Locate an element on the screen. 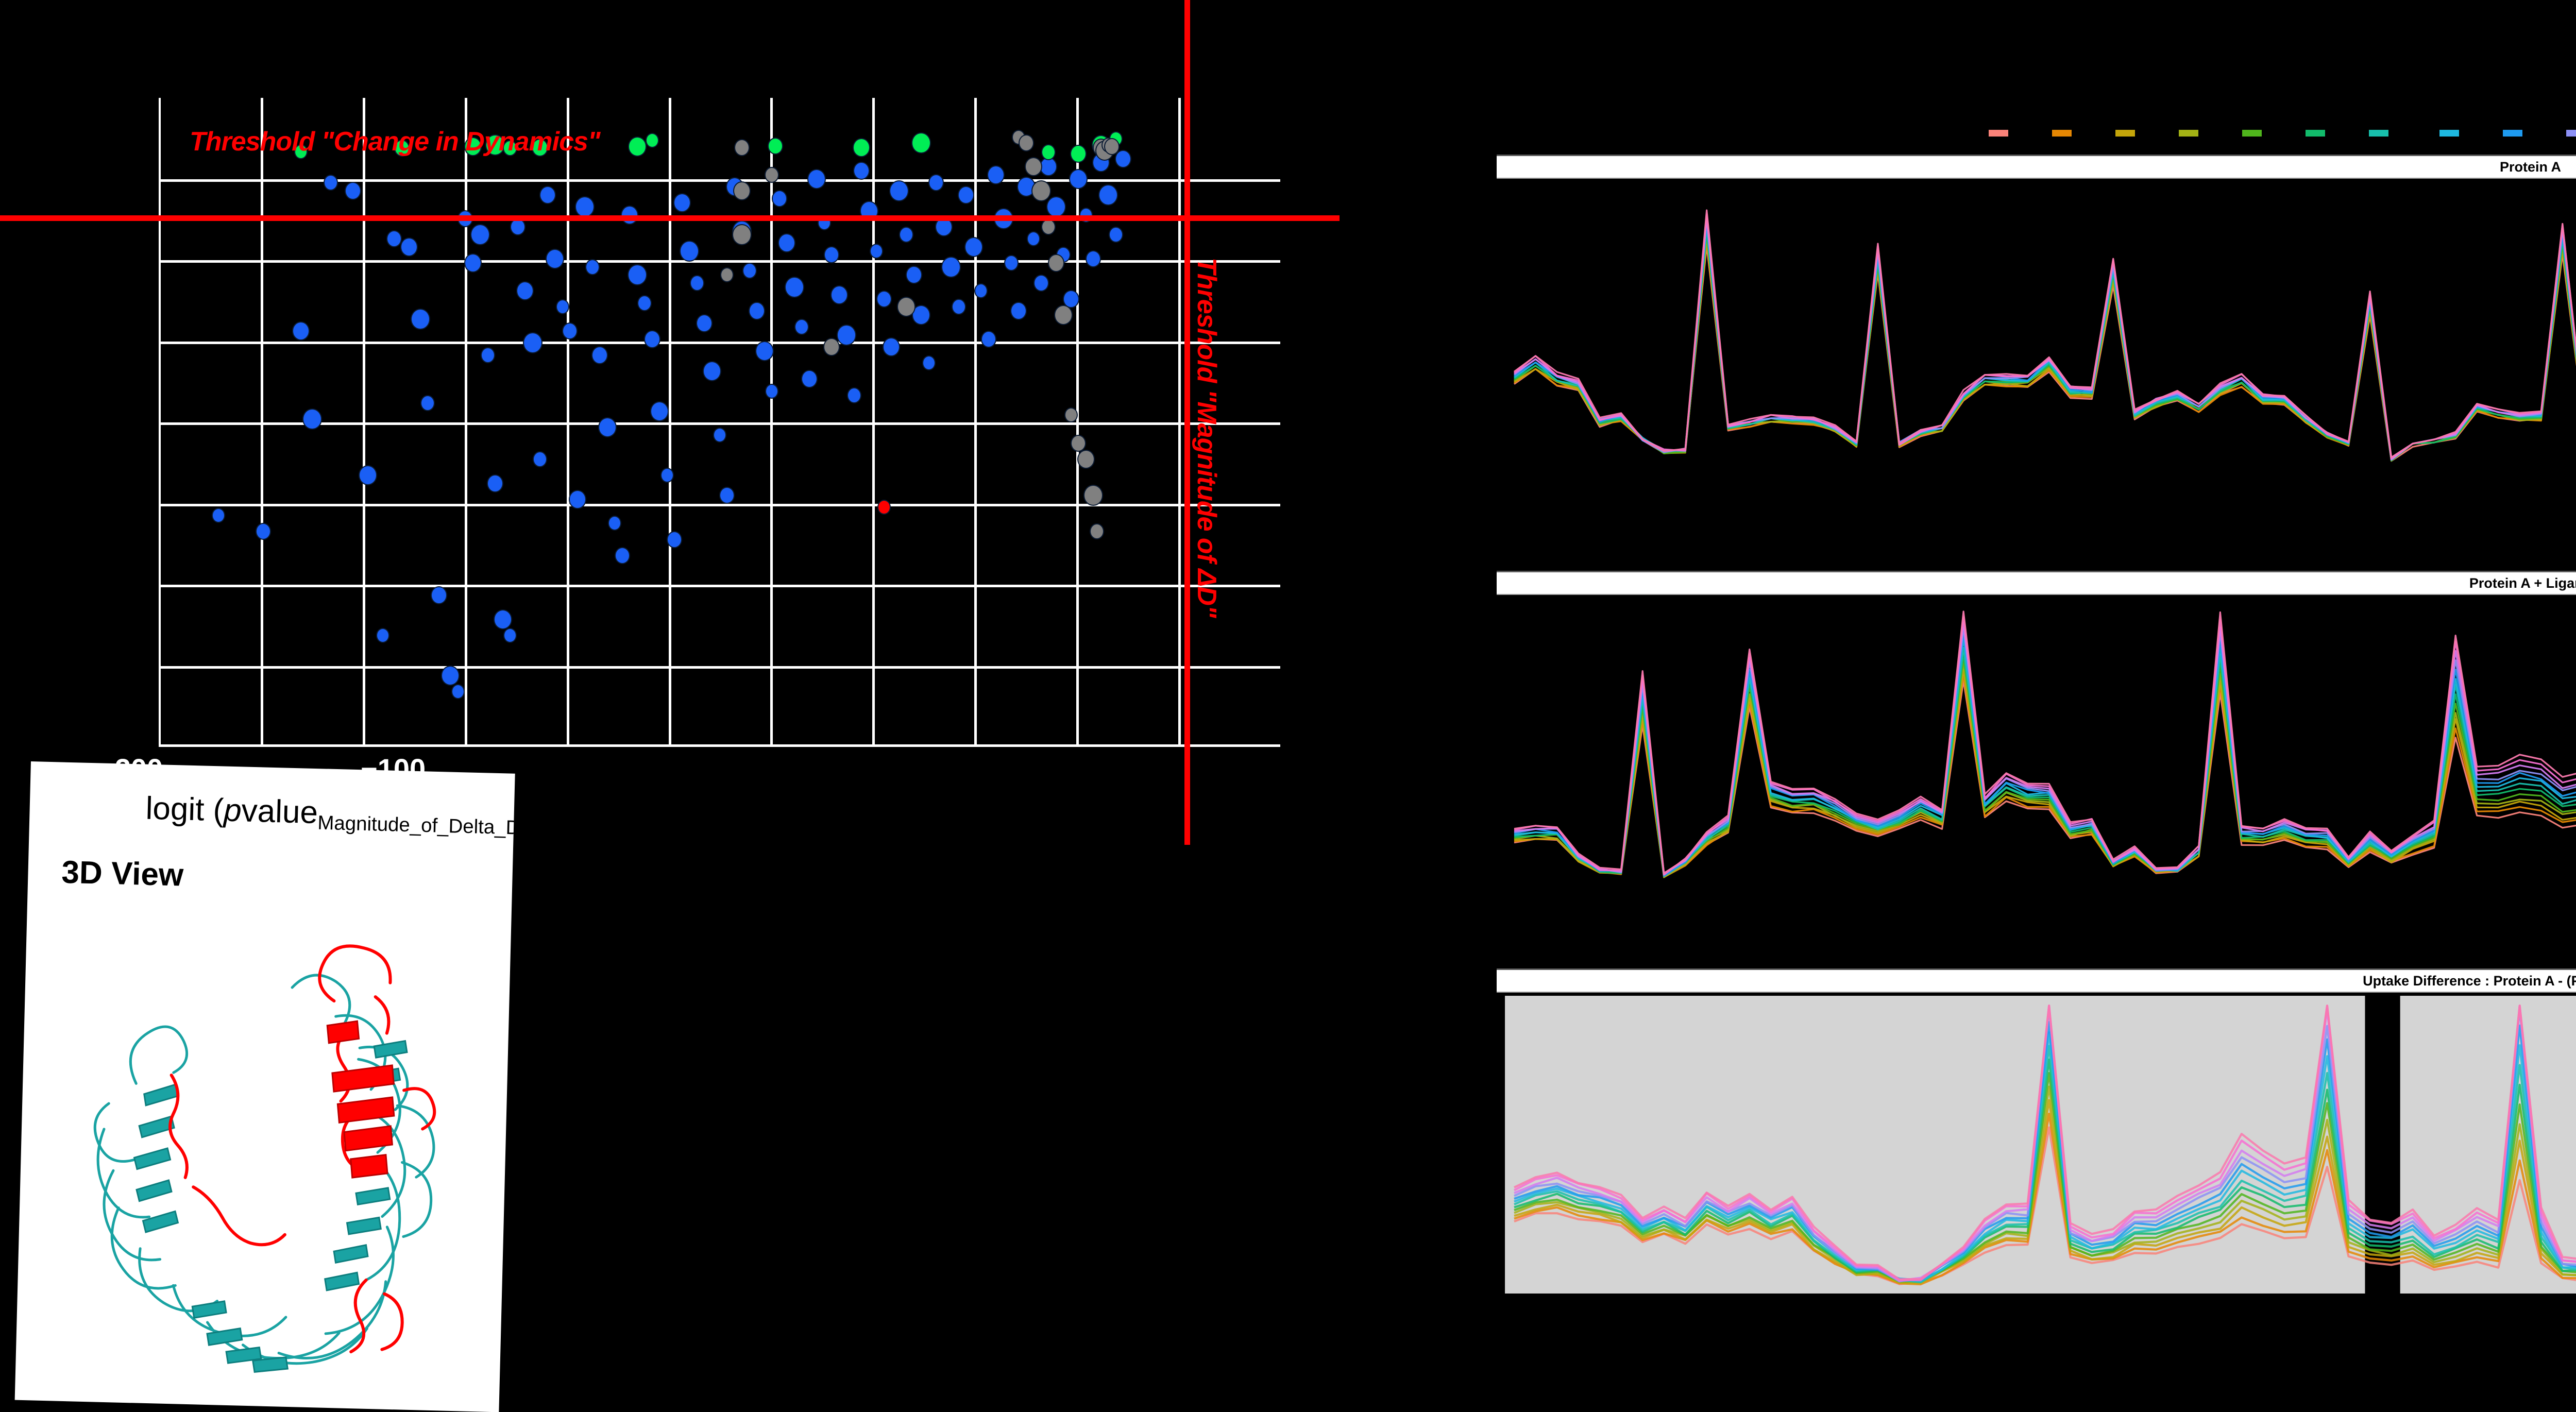  uptake-plot-difference is located at coordinates (2036, 1145).